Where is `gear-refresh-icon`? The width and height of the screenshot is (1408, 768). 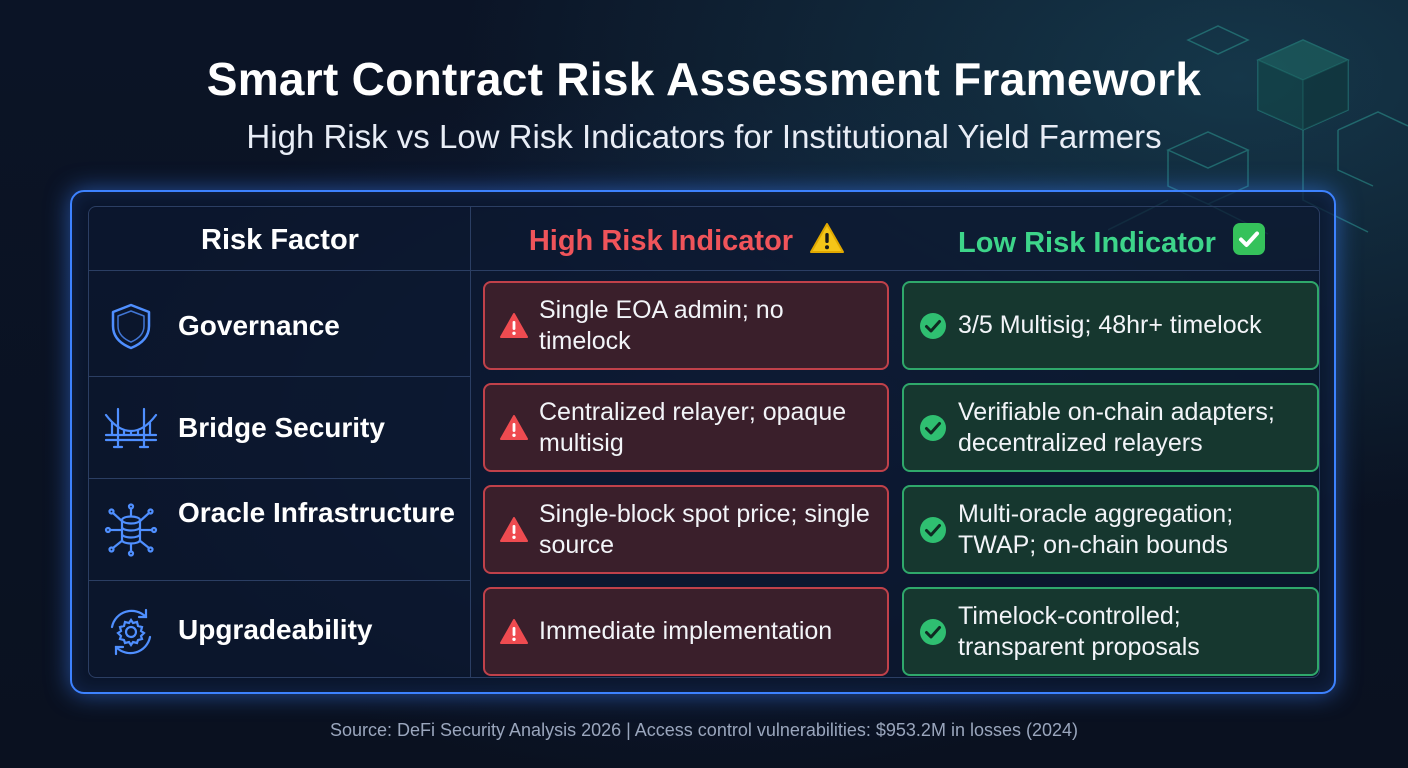 gear-refresh-icon is located at coordinates (131, 632).